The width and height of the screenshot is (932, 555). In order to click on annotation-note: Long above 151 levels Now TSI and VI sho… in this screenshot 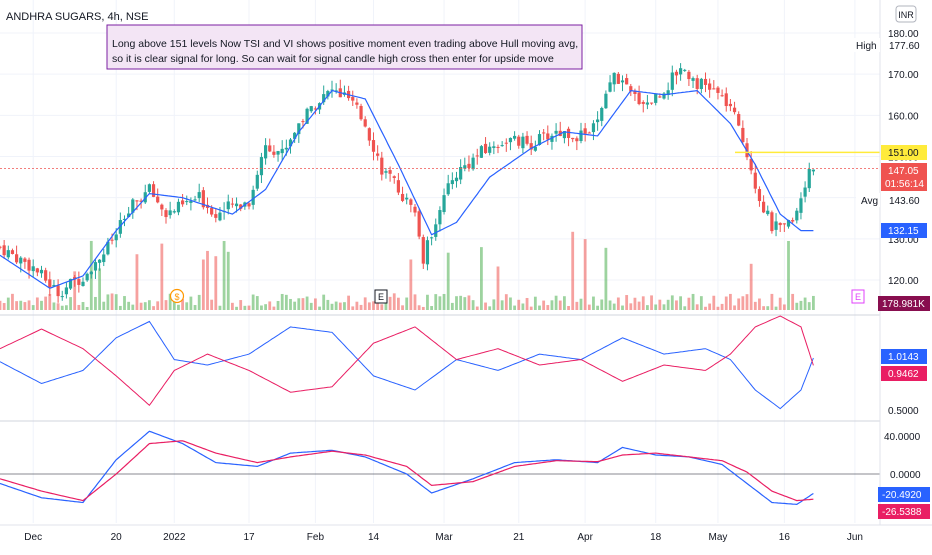, I will do `click(344, 47)`.